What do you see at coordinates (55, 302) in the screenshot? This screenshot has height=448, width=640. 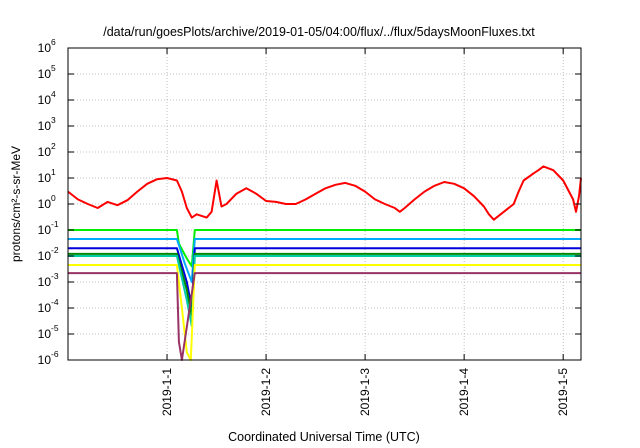 I see `y-tick-exponent: -4` at bounding box center [55, 302].